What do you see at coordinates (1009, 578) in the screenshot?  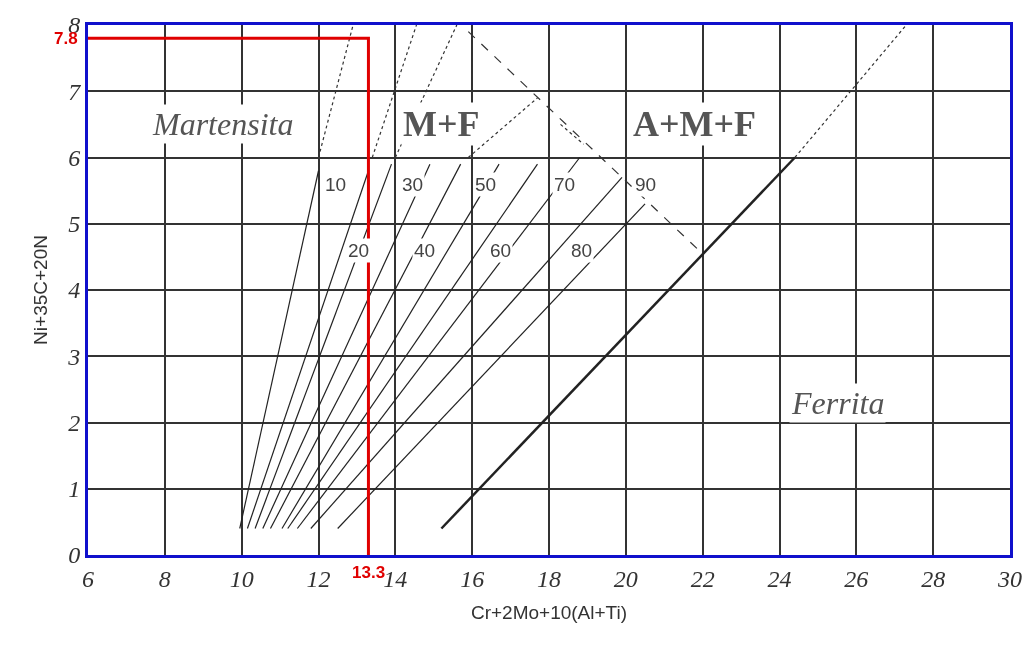 I see `x-tick-label: 30` at bounding box center [1009, 578].